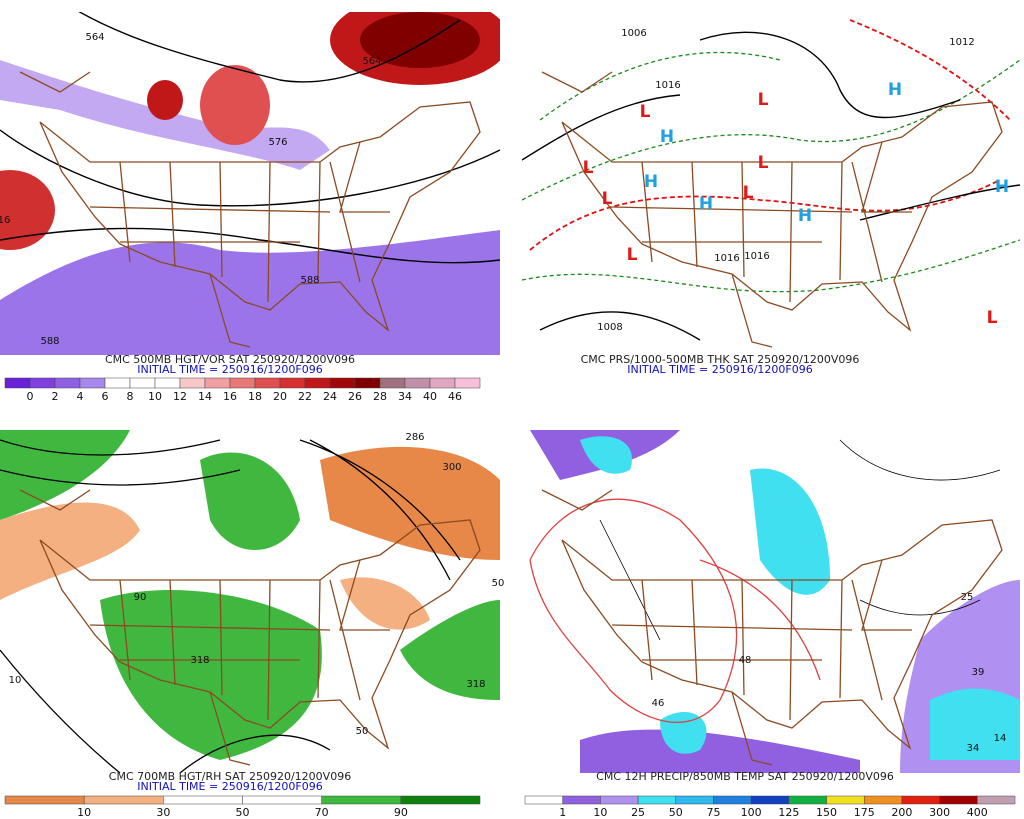 The width and height of the screenshot is (1024, 819). Describe the element at coordinates (180, 396) in the screenshot. I see `colorbar-tick-label: 12` at that location.